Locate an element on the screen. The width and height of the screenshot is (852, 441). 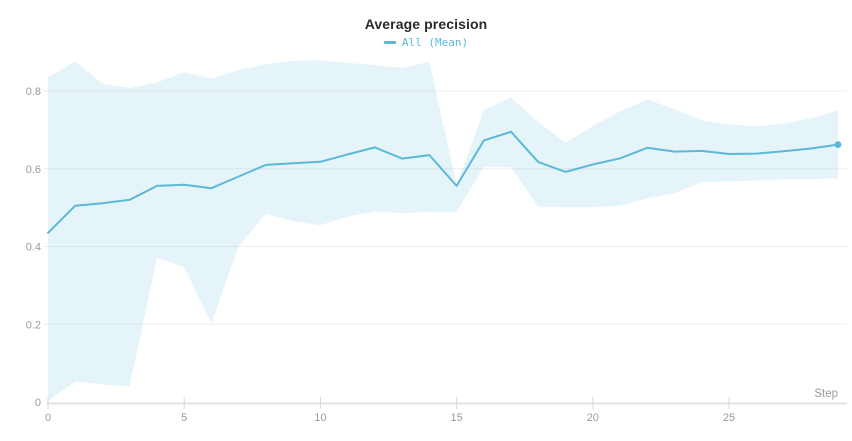
x-tick-label-15: 15 is located at coordinates (456, 418).